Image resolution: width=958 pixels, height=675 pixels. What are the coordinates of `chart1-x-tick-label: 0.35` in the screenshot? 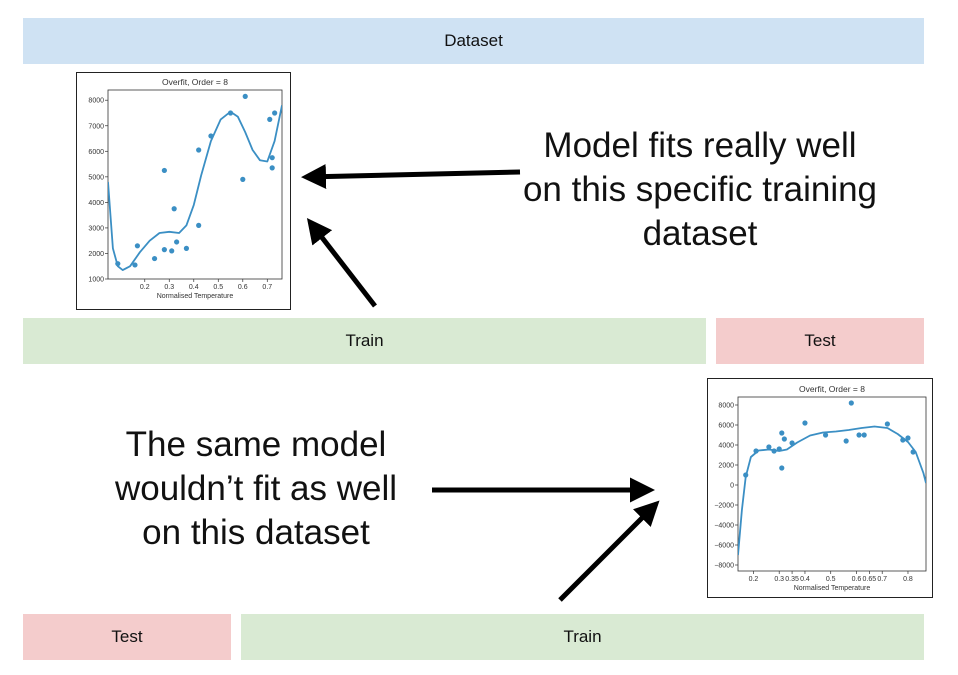 It's located at (792, 579).